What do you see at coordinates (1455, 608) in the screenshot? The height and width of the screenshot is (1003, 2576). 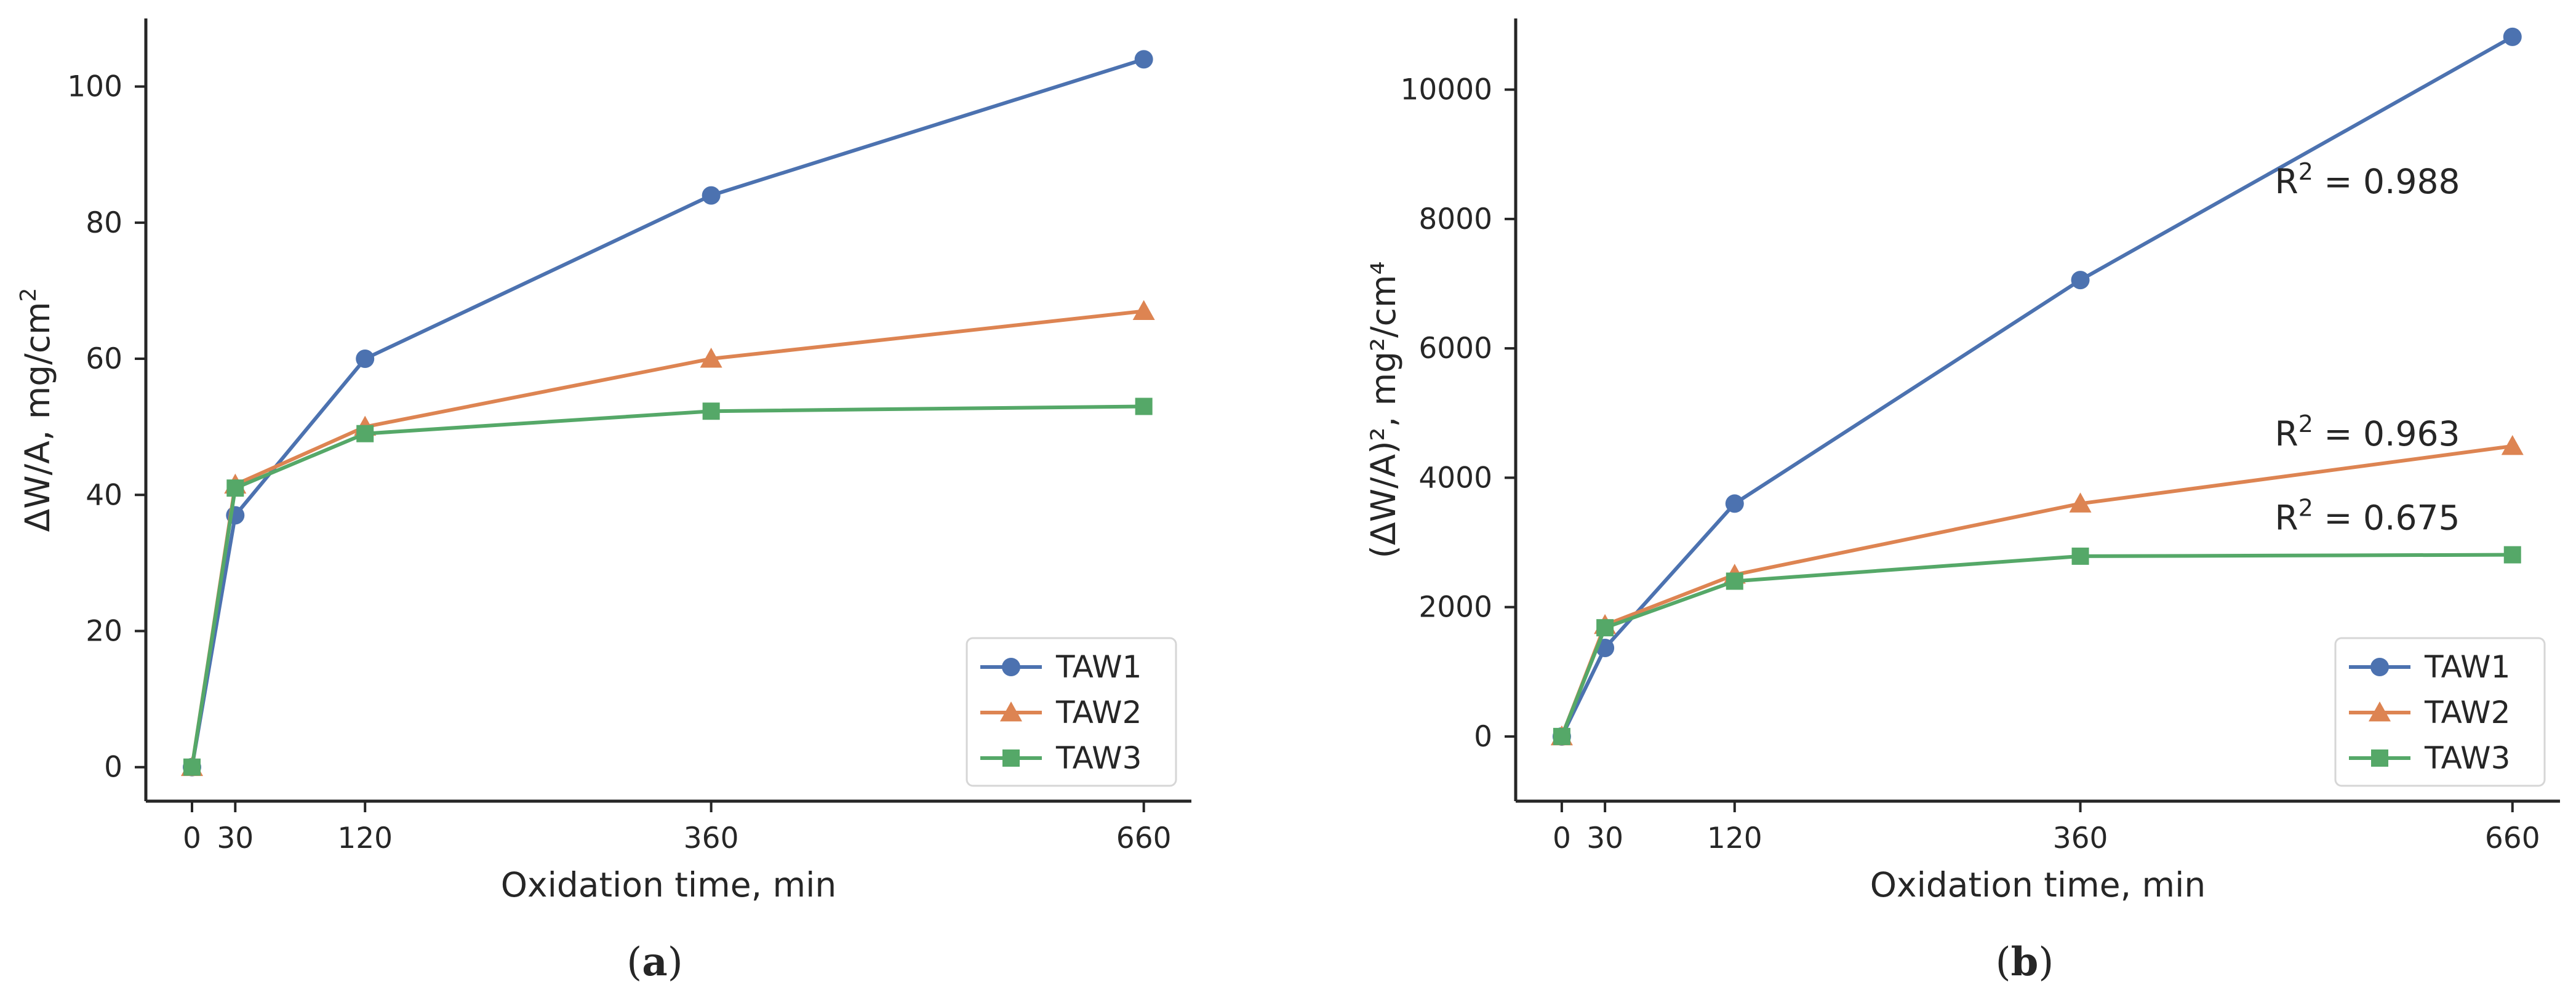 I see `y-tick-label: 2000` at bounding box center [1455, 608].